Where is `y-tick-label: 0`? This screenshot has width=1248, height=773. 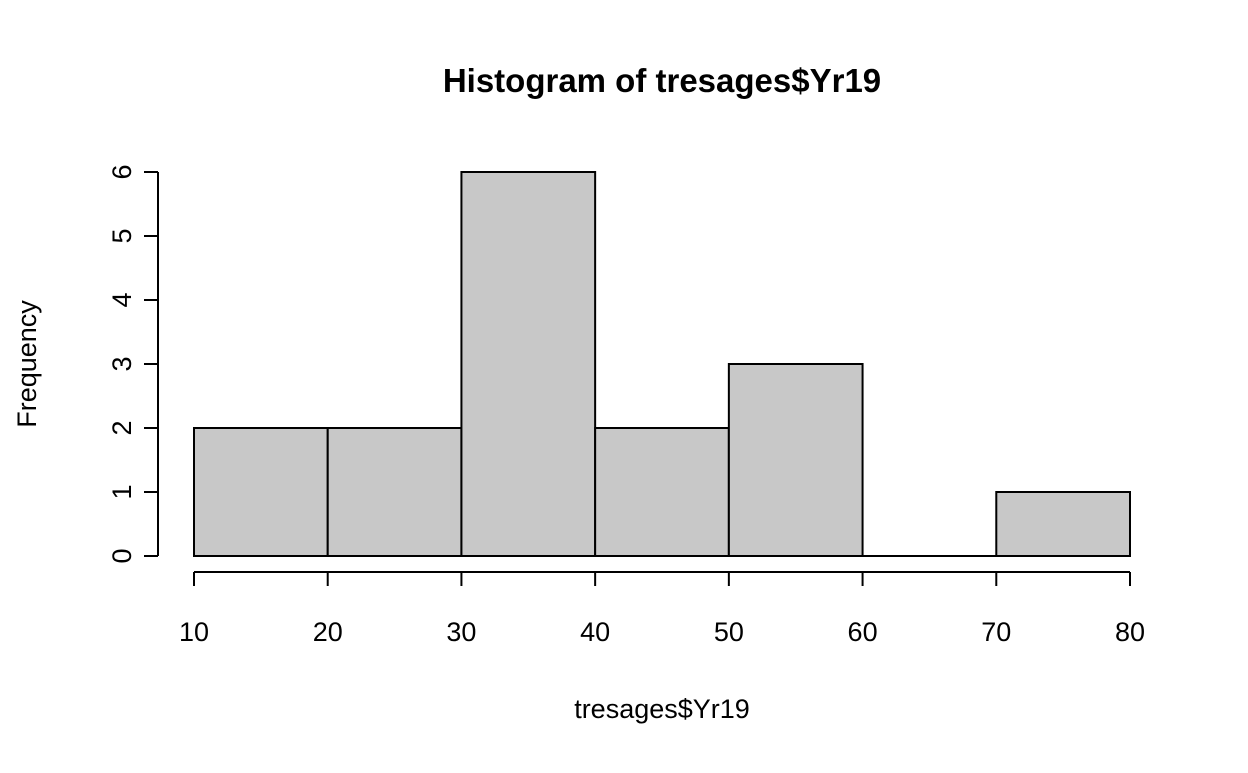 y-tick-label: 0 is located at coordinates (122, 555).